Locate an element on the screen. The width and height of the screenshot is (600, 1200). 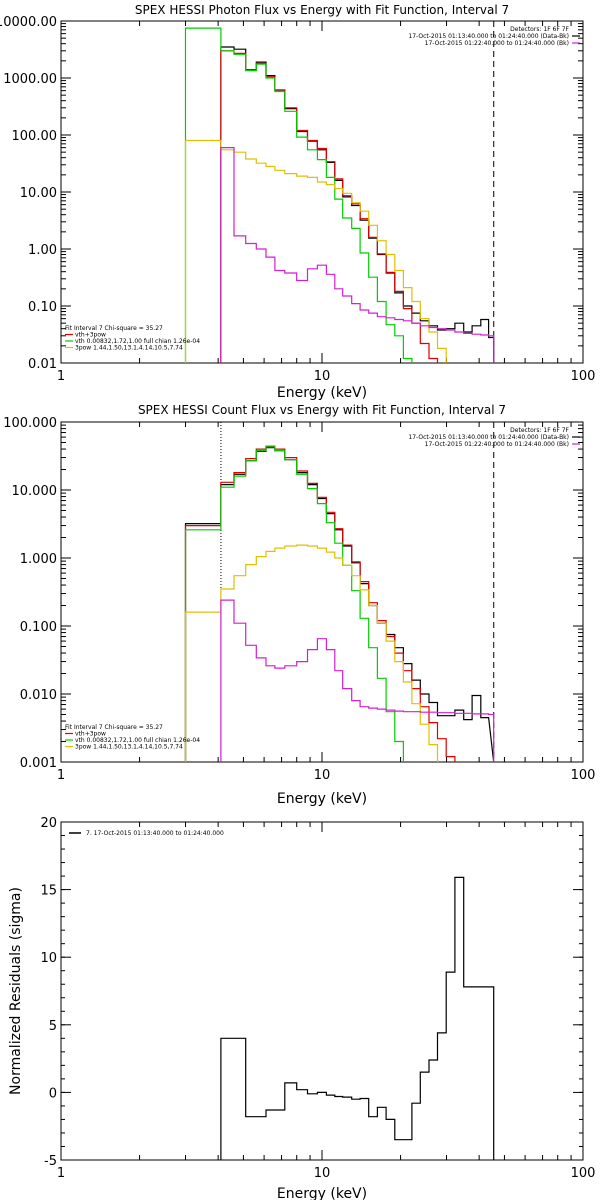
y-tick-label: 5 is located at coordinates (53, 1026).